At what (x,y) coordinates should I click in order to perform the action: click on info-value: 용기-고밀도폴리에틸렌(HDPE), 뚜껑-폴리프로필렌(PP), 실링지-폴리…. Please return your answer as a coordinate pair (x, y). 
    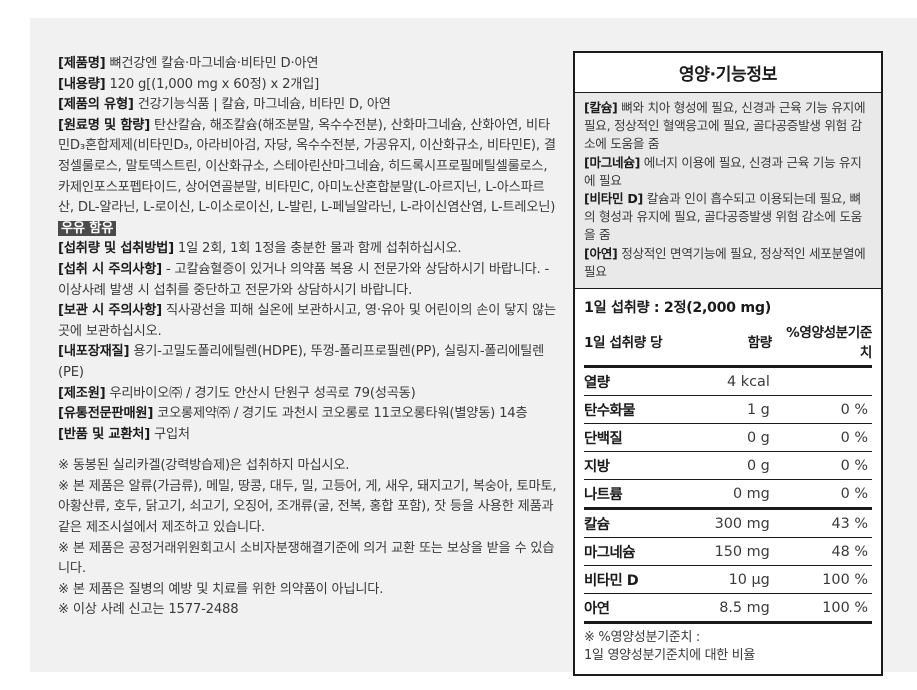
    Looking at the image, I should click on (301, 362).